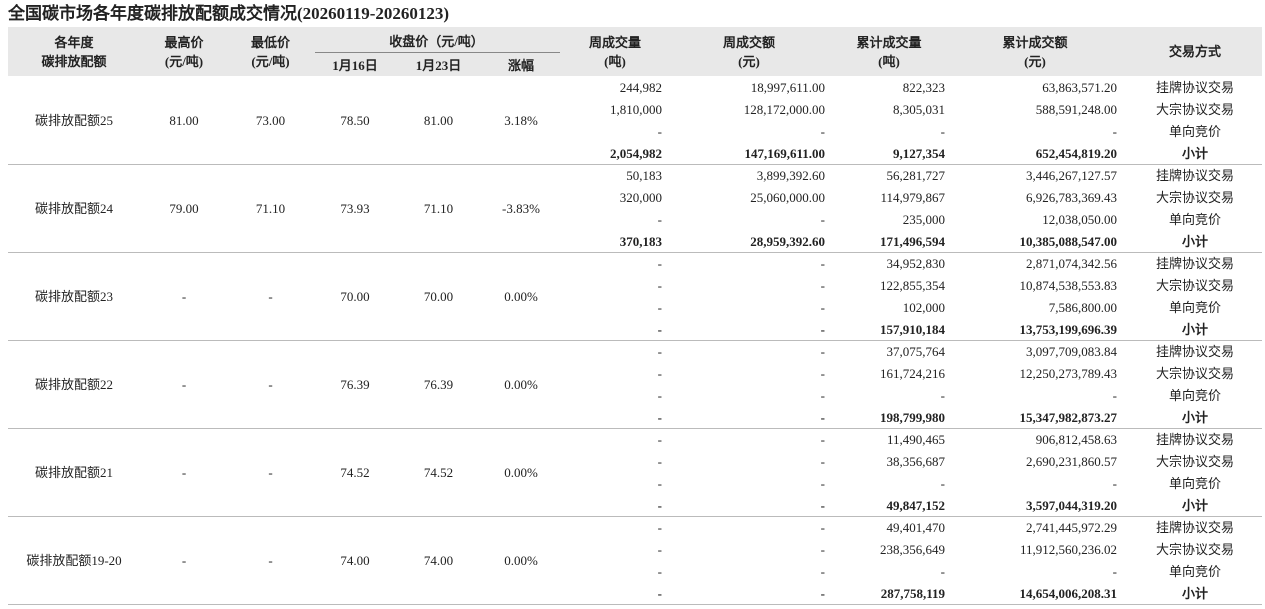  What do you see at coordinates (184, 120) in the screenshot?
I see `cell: 81.00` at bounding box center [184, 120].